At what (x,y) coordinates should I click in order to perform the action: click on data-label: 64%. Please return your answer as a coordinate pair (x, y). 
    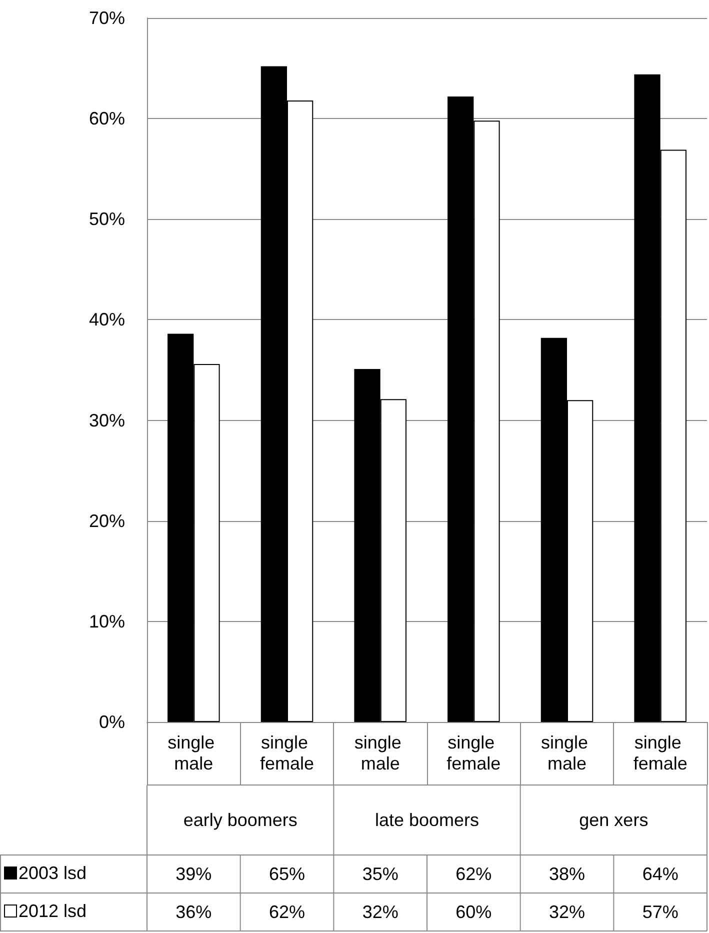
    Looking at the image, I should click on (660, 874).